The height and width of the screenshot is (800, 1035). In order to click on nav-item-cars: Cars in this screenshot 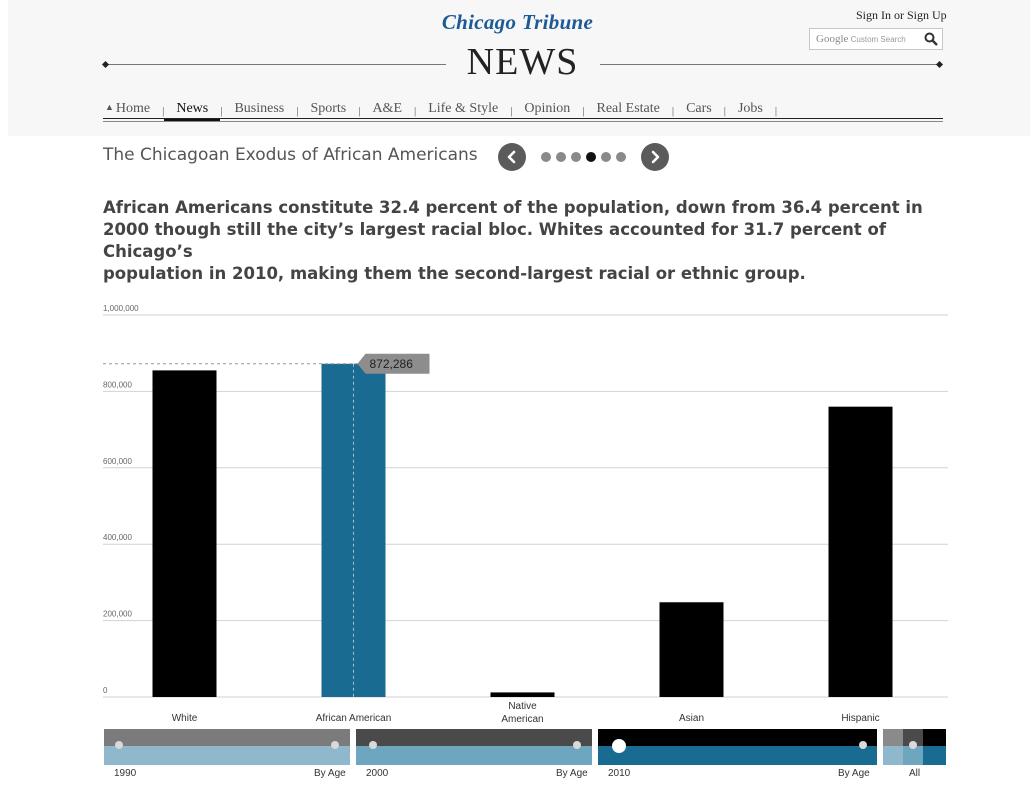, I will do `click(699, 109)`.